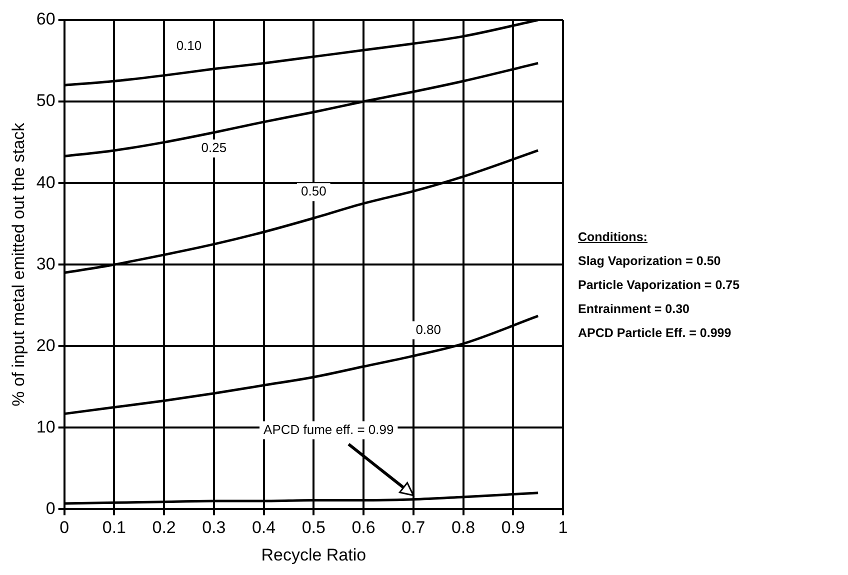 The width and height of the screenshot is (848, 575). Describe the element at coordinates (659, 285) in the screenshot. I see `text: Particle Vaporization = 0.75` at that location.